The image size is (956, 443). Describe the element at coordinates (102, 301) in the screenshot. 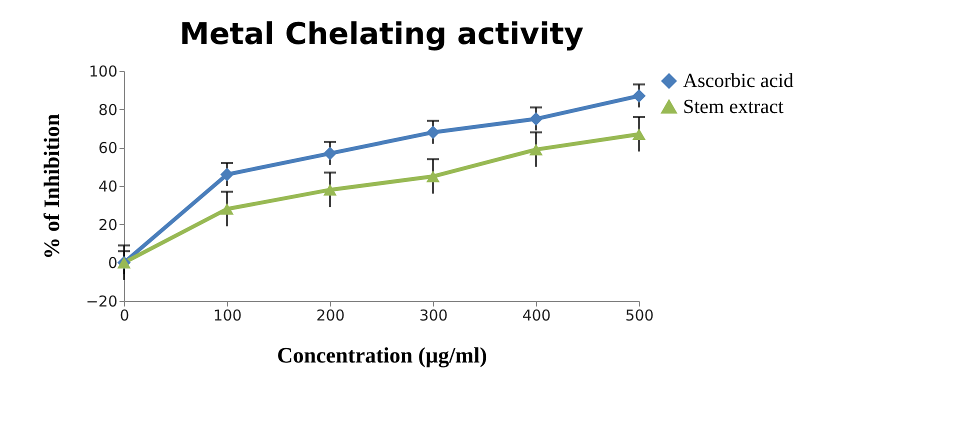

I see `y-tick-label: −20` at that location.